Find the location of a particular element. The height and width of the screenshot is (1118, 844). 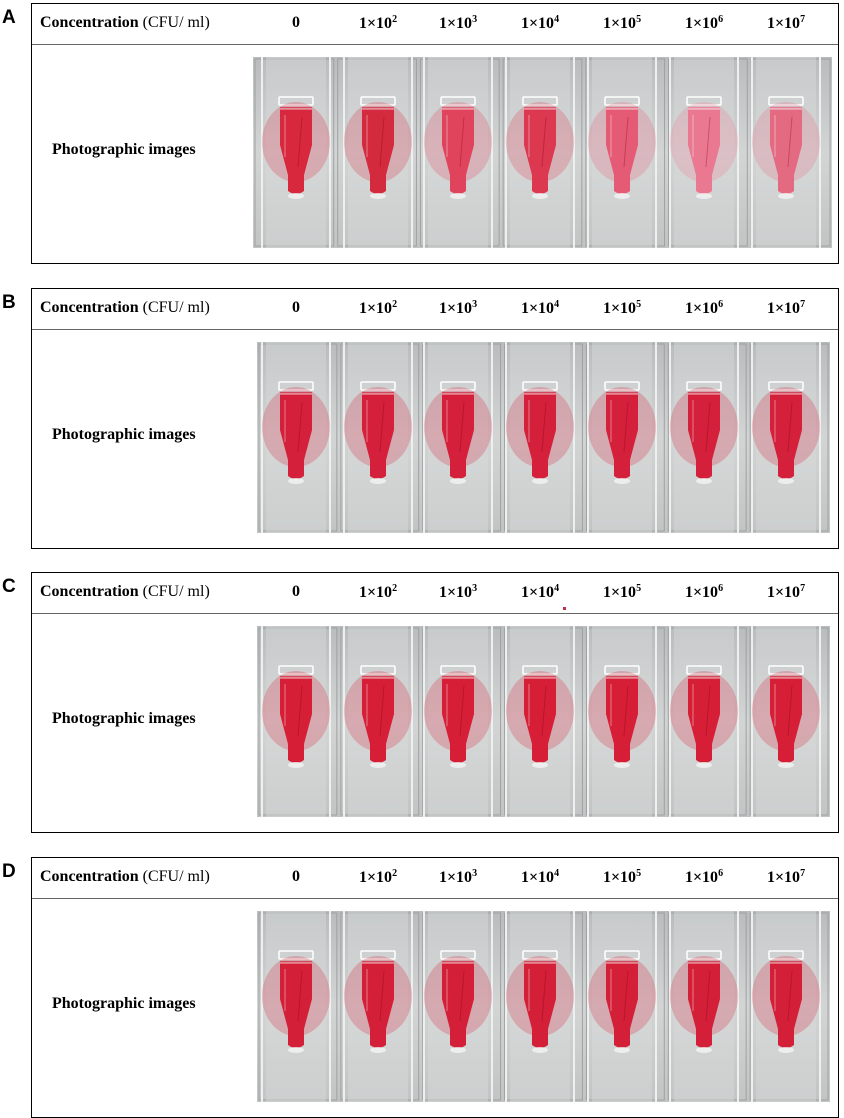

artifact-dot is located at coordinates (564, 608).